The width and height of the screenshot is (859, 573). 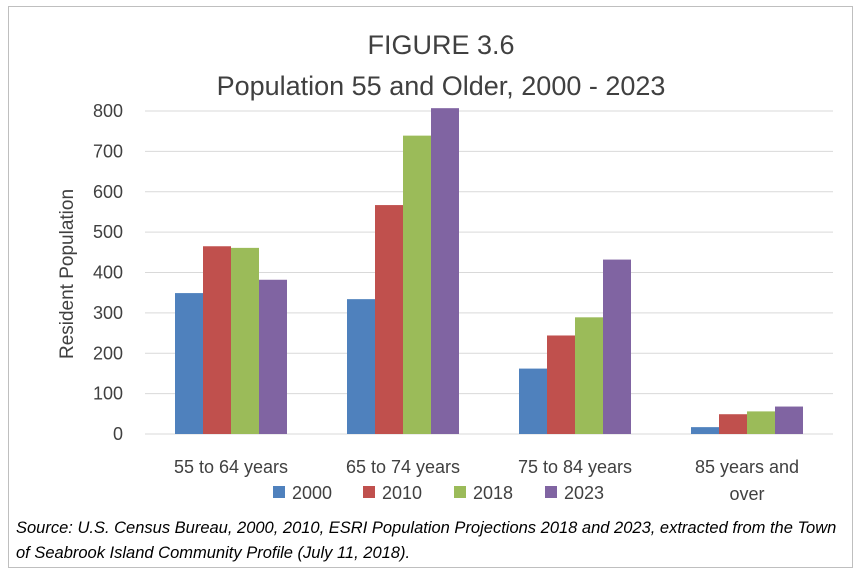 I want to click on y-tick-label: 200, so click(x=108, y=353).